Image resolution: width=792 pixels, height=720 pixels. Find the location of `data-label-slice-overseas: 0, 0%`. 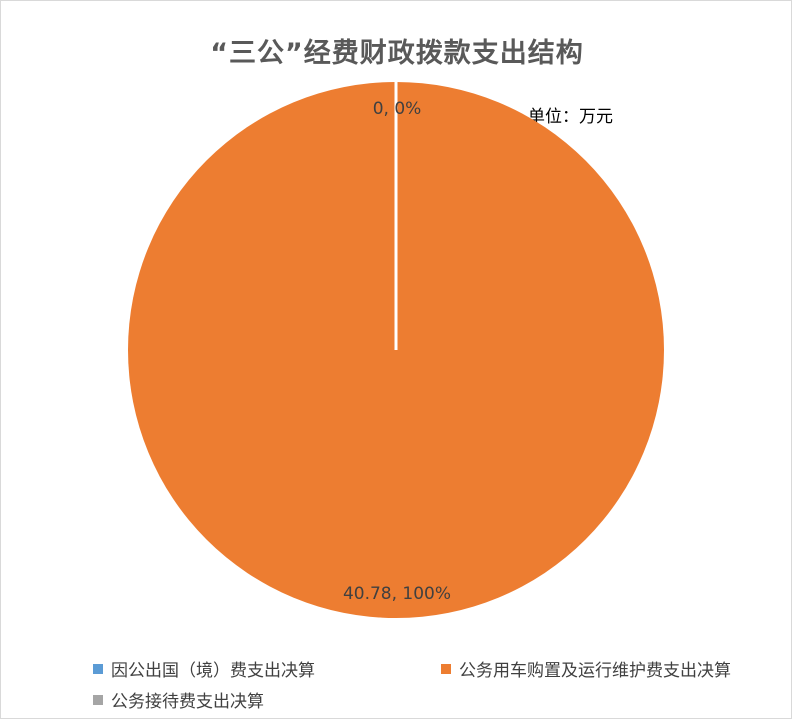

data-label-slice-overseas: 0, 0% is located at coordinates (397, 109).